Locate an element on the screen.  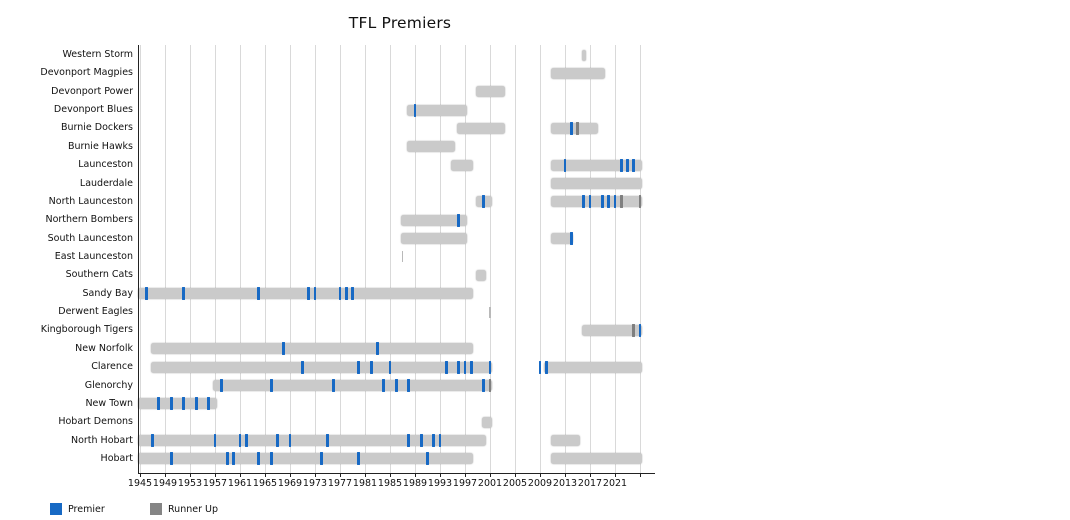
x-tick-label: 1953 is located at coordinates (190, 483).